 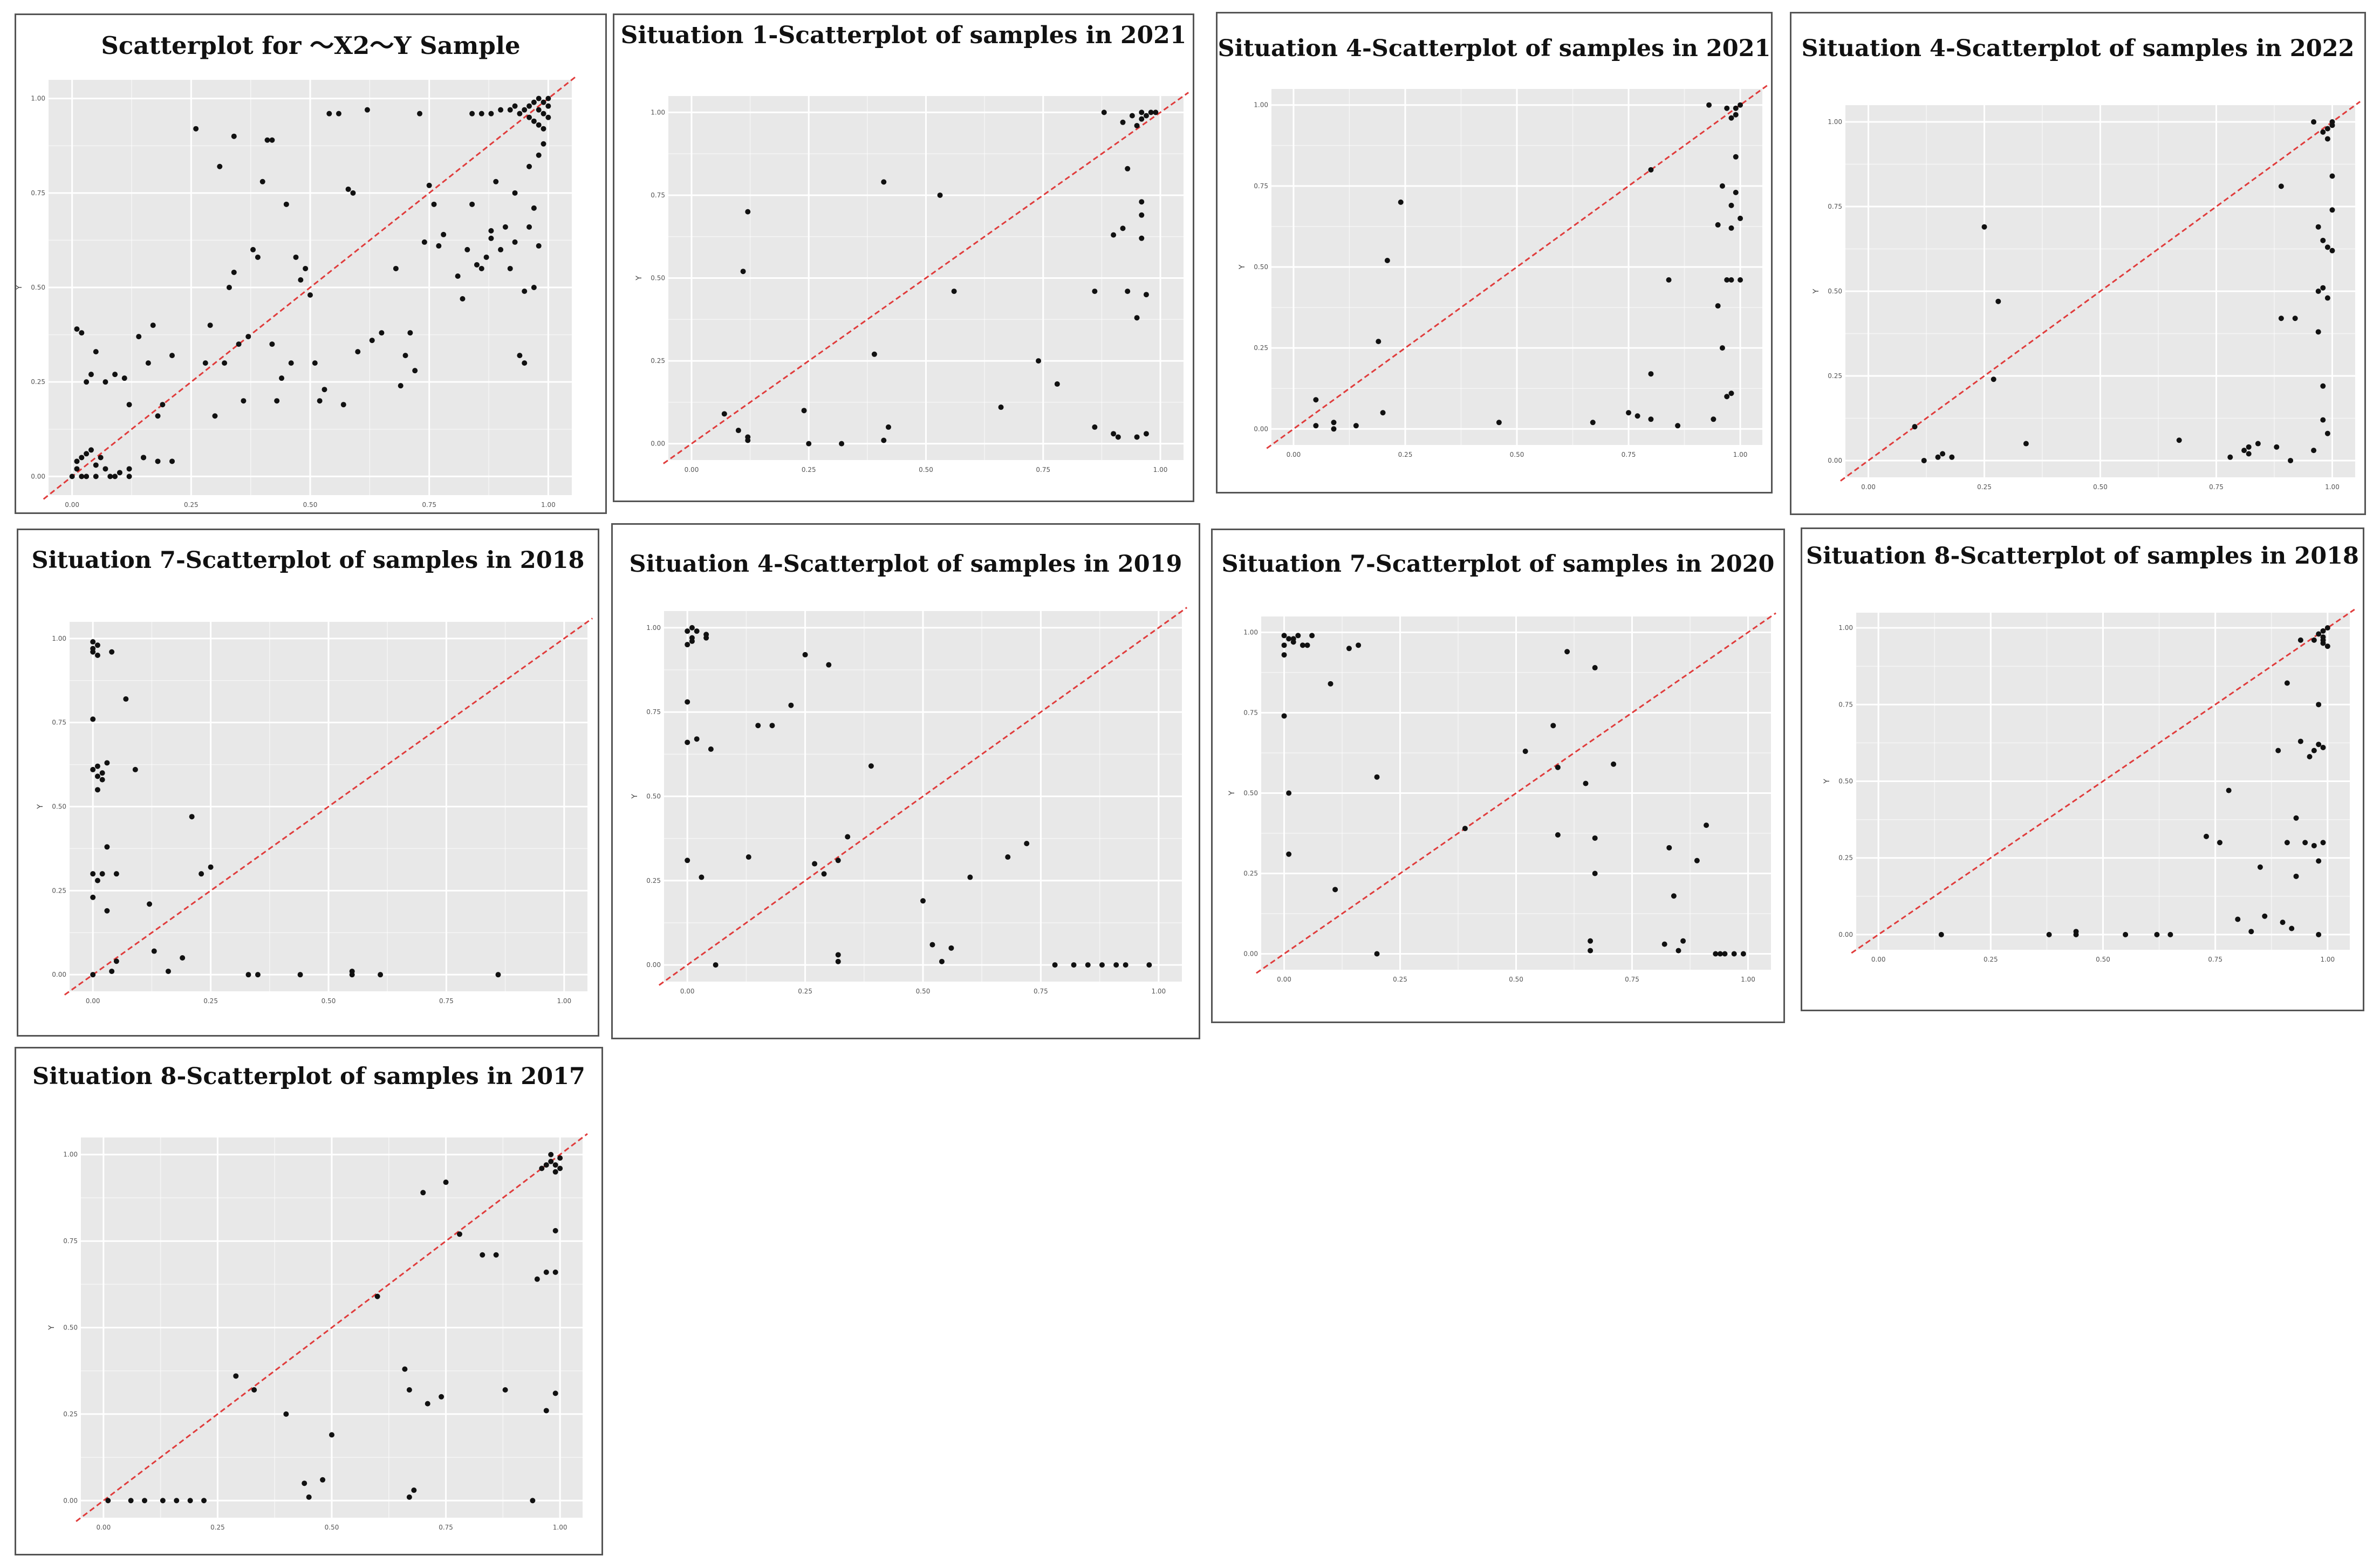 I want to click on diagonal-reference-line, so click(x=2103, y=781).